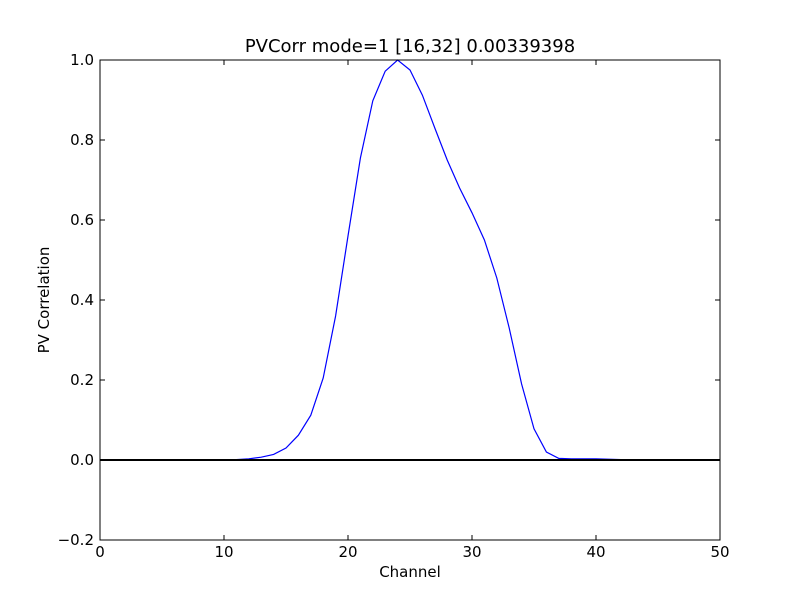  What do you see at coordinates (100, 552) in the screenshot?
I see `x-tick-label: 0` at bounding box center [100, 552].